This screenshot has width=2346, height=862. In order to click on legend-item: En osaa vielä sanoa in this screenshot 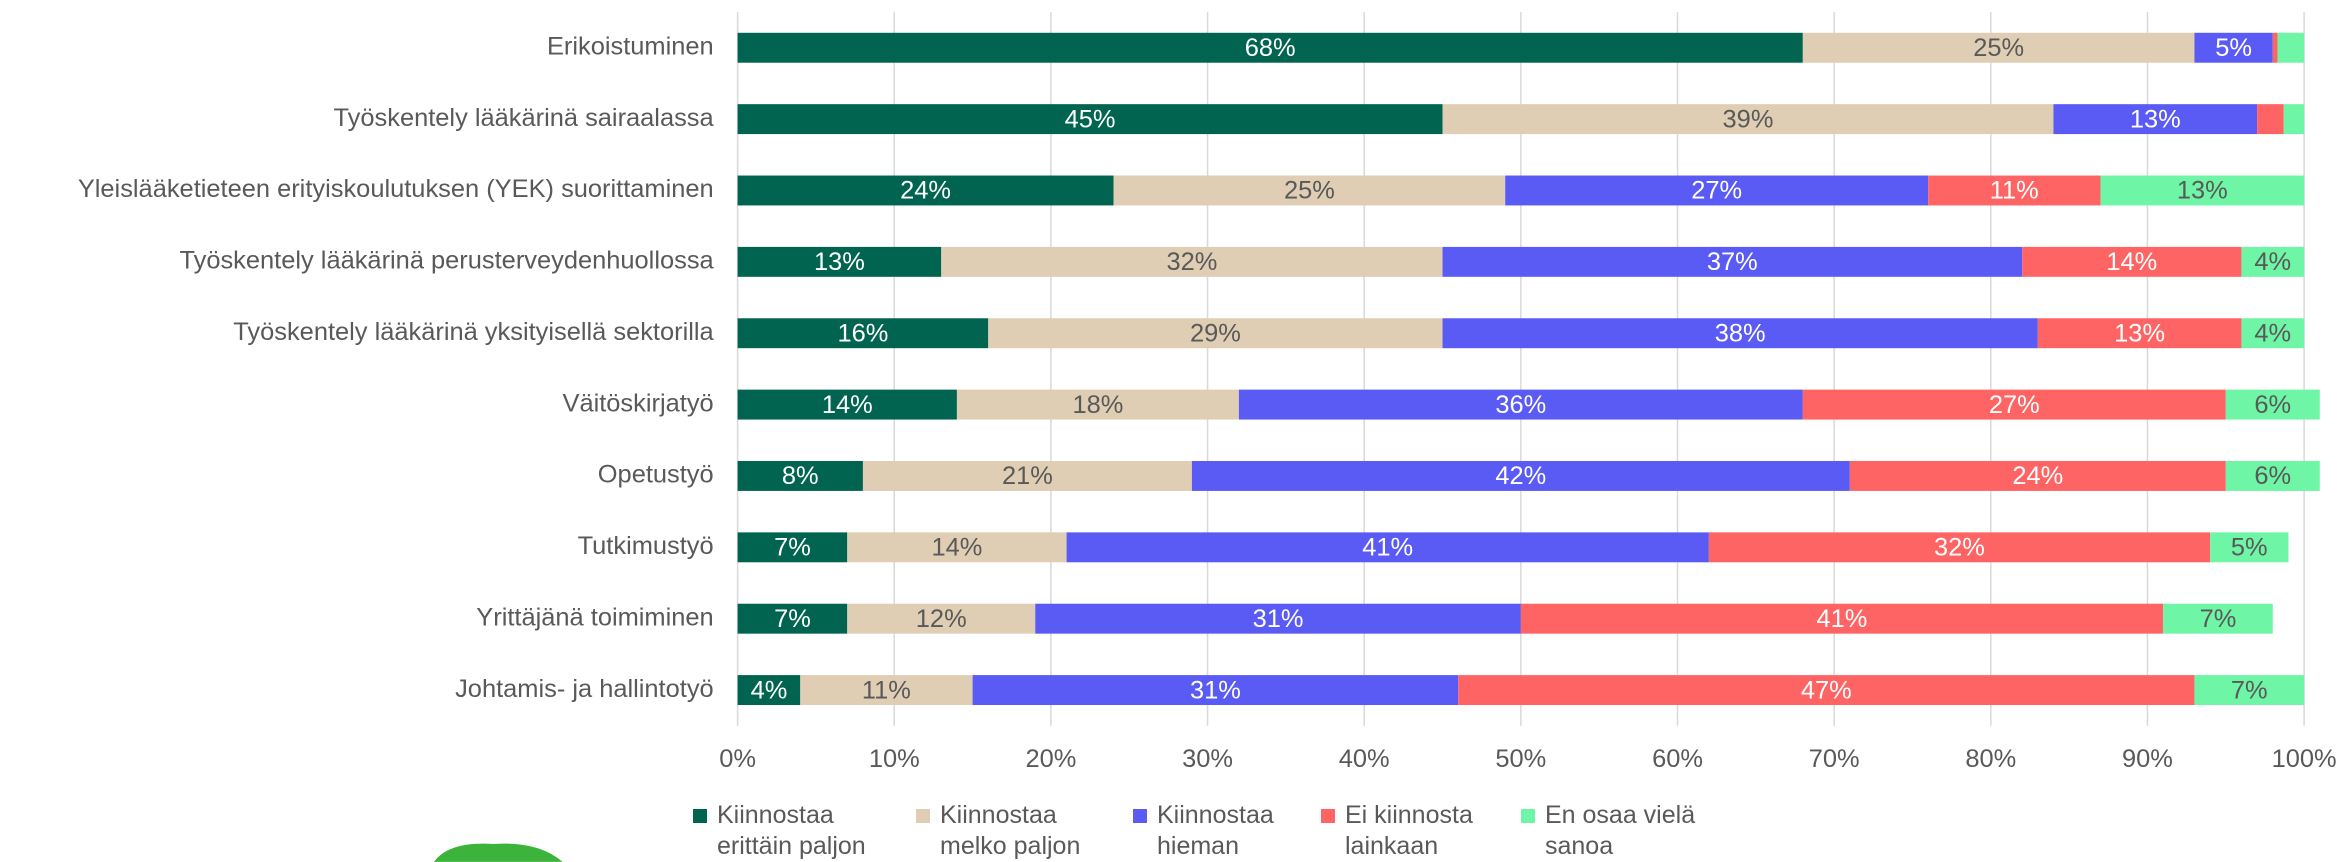, I will do `click(1618, 831)`.